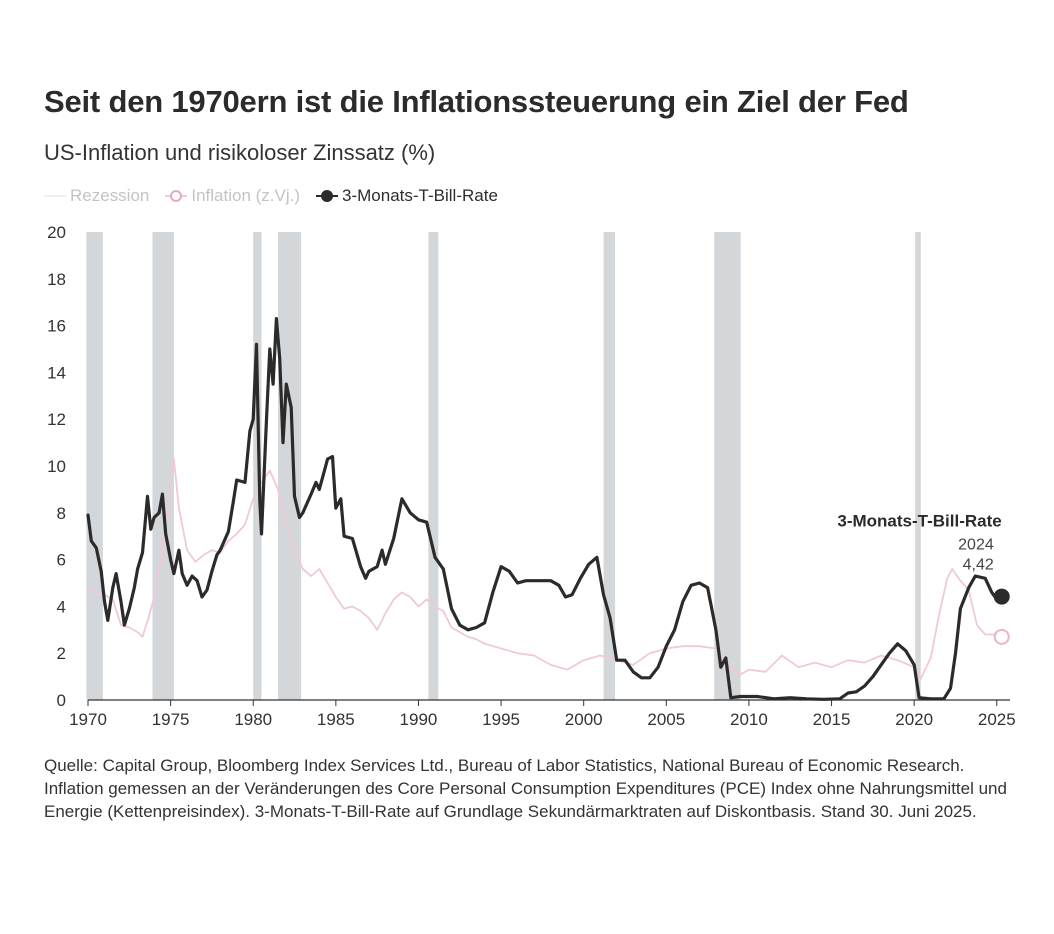 The width and height of the screenshot is (1054, 934). What do you see at coordinates (56, 326) in the screenshot?
I see `y-tick-label: 16` at bounding box center [56, 326].